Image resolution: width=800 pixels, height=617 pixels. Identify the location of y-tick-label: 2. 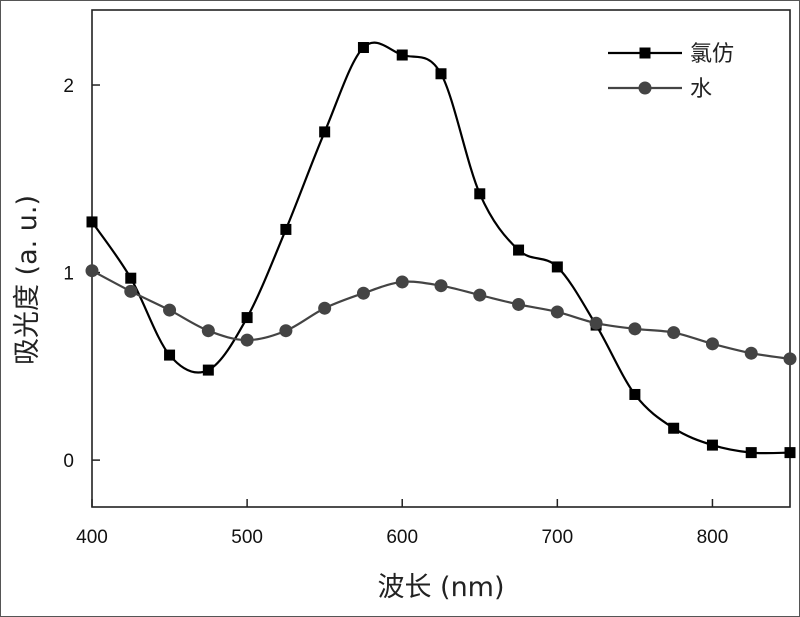
(68, 86).